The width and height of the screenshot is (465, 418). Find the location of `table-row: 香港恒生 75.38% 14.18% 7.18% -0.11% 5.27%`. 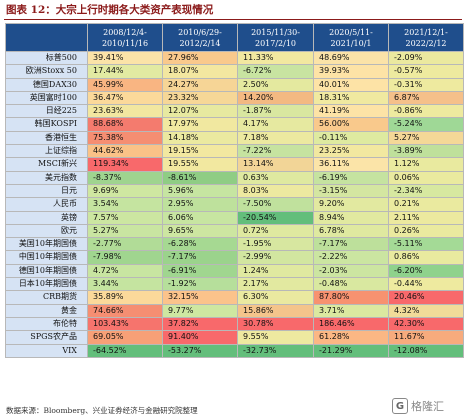

table-row: 香港恒生 75.38% 14.18% 7.18% -0.11% 5.27% is located at coordinates (234, 138).